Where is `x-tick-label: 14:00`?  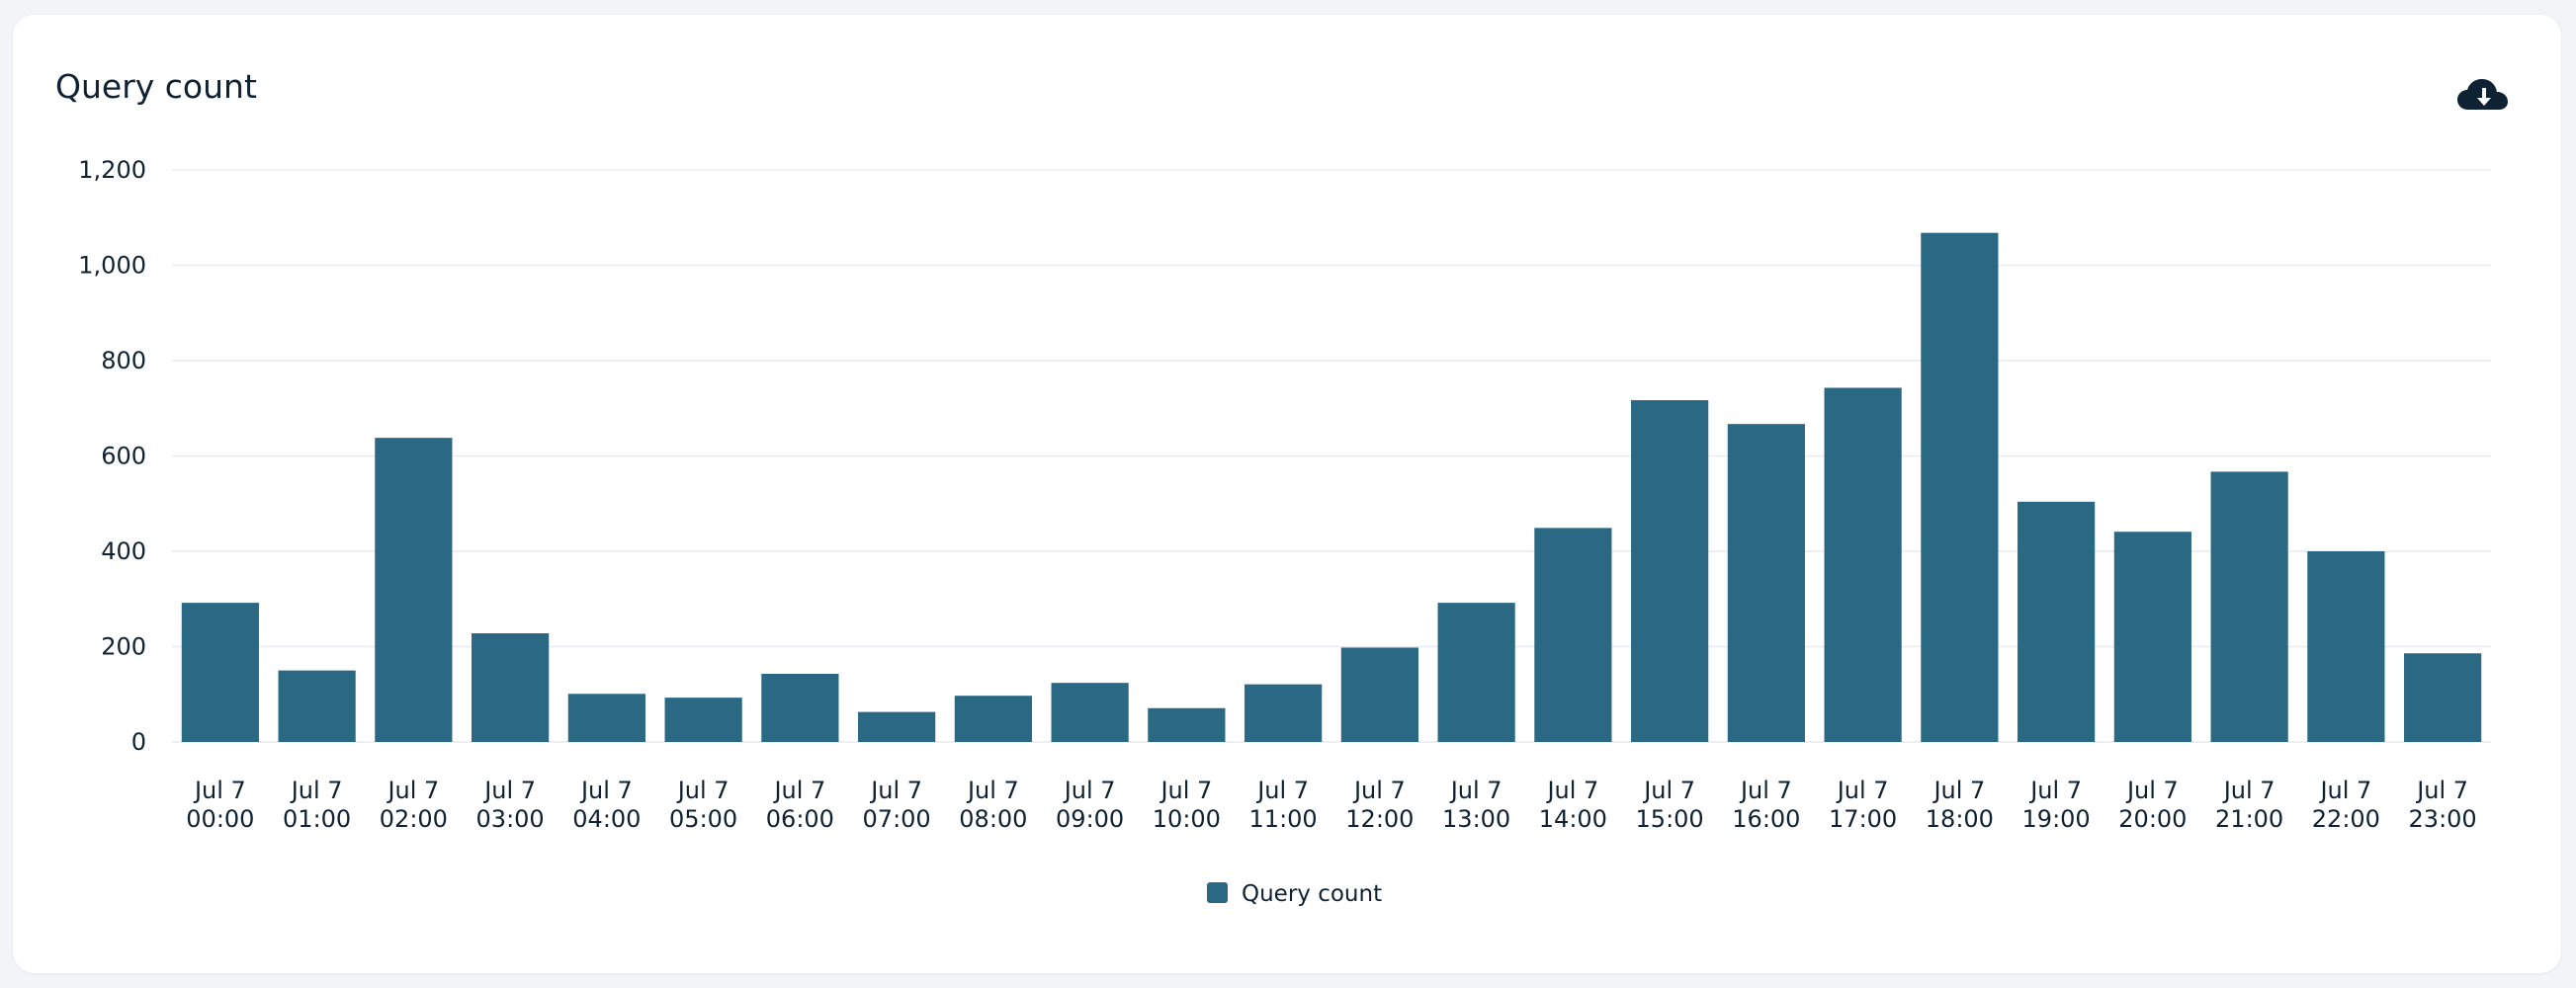 x-tick-label: 14:00 is located at coordinates (1573, 819).